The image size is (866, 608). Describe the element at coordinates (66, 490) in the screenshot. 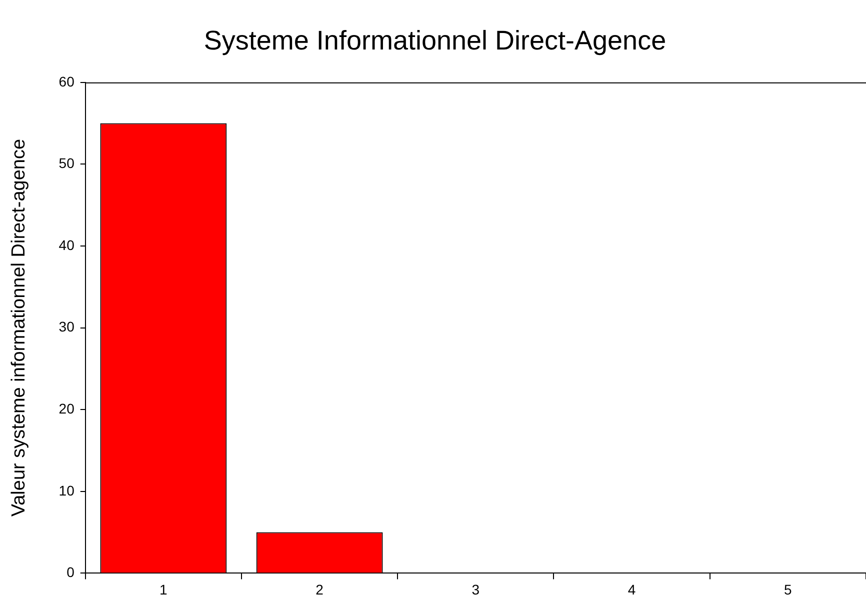

I see `y-tick-label: 10` at that location.